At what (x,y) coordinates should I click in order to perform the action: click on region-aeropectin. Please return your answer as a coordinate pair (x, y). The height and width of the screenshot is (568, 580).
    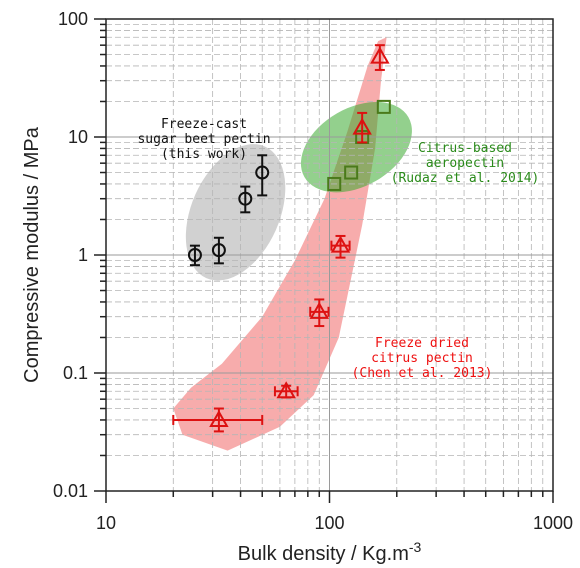
    Looking at the image, I should click on (356, 147).